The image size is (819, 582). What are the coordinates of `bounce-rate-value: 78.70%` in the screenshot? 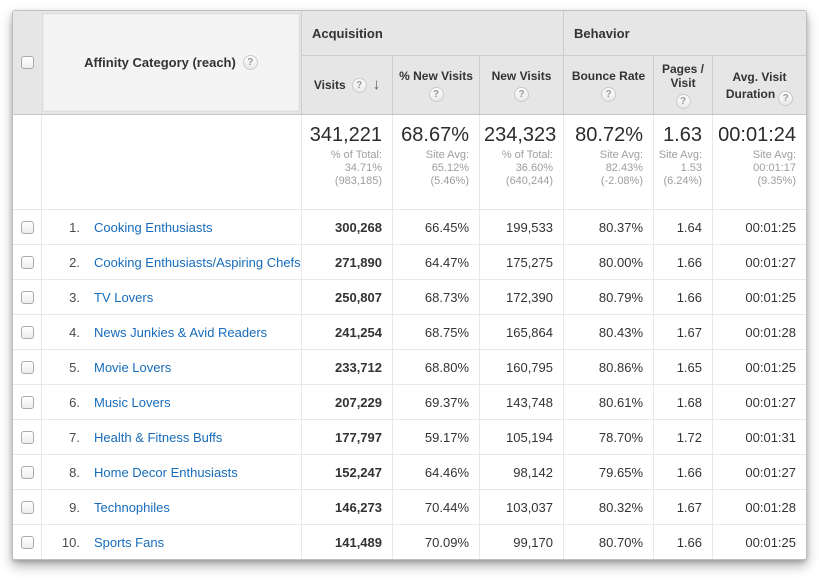 It's located at (608, 437).